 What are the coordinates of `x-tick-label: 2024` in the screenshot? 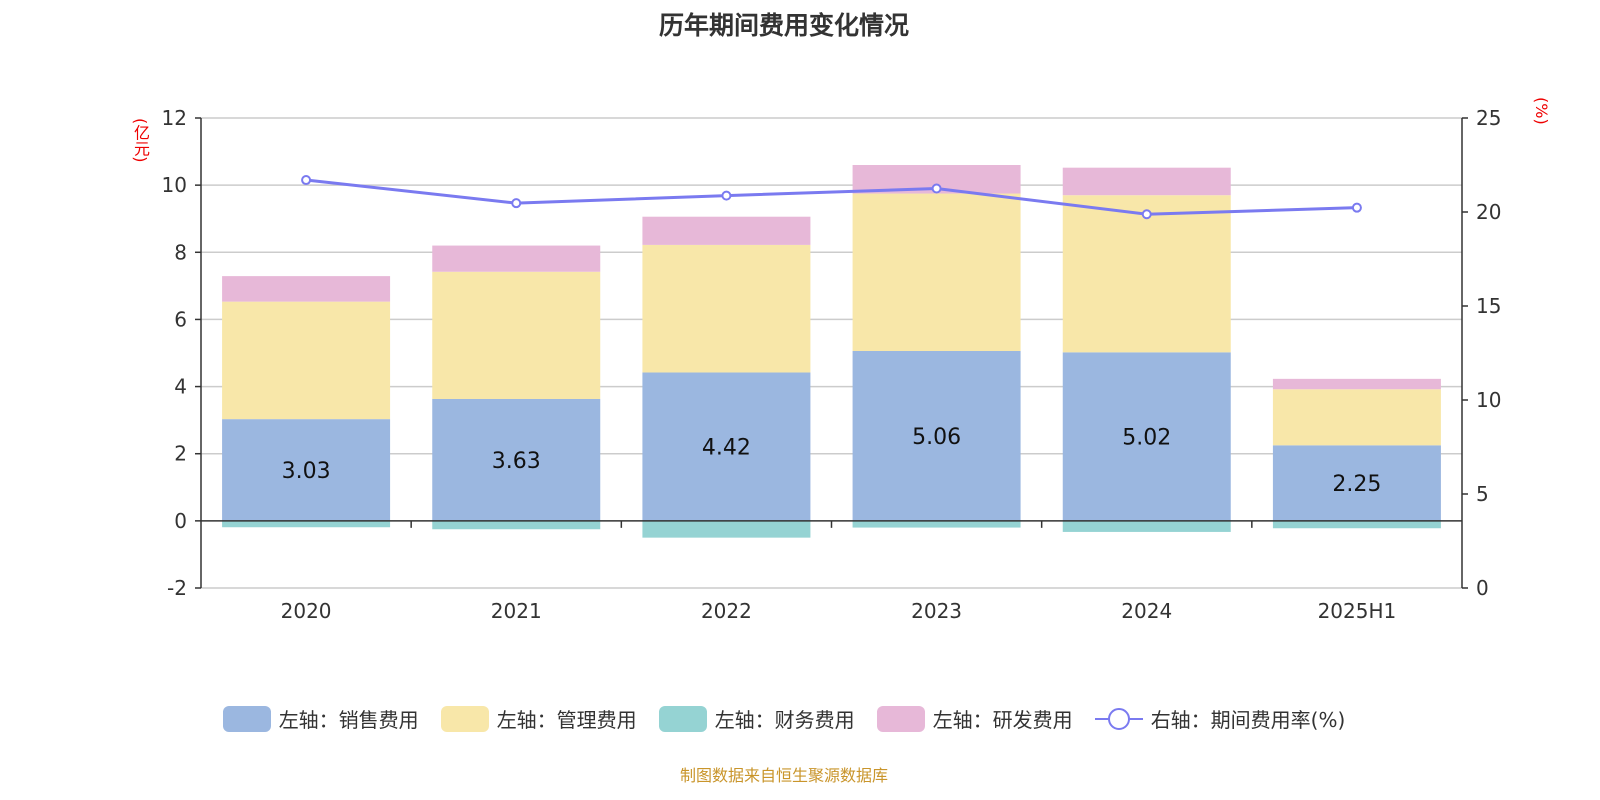 It's located at (1146, 611).